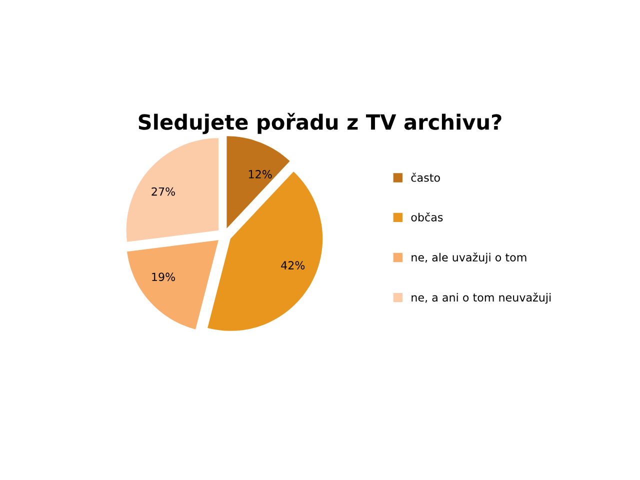 This screenshot has width=640, height=480. What do you see at coordinates (320, 123) in the screenshot?
I see `chart-title: Sledujete pořadu z TV archivu?` at bounding box center [320, 123].